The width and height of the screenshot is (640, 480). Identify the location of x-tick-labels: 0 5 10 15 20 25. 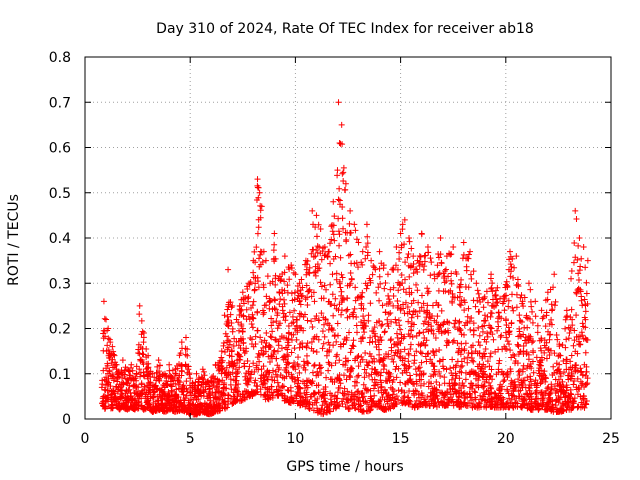
(350, 439).